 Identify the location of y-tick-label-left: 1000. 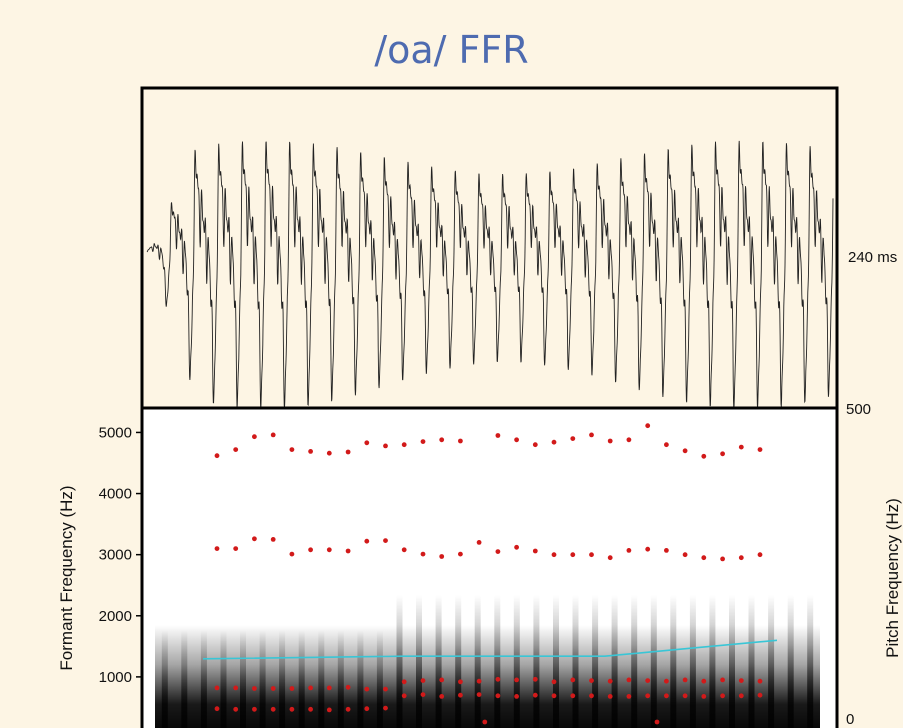
(115, 677).